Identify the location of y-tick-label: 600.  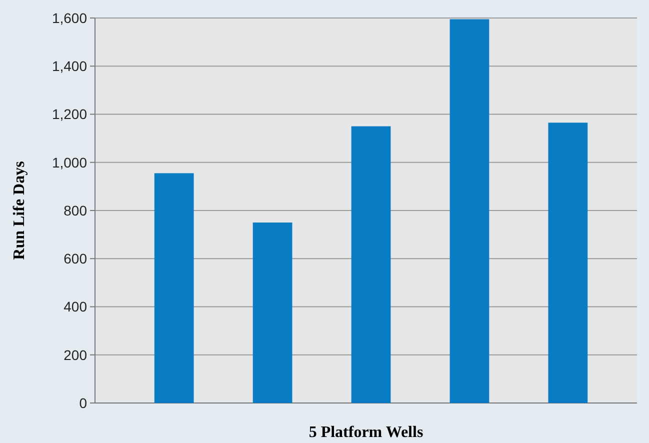
(76, 258).